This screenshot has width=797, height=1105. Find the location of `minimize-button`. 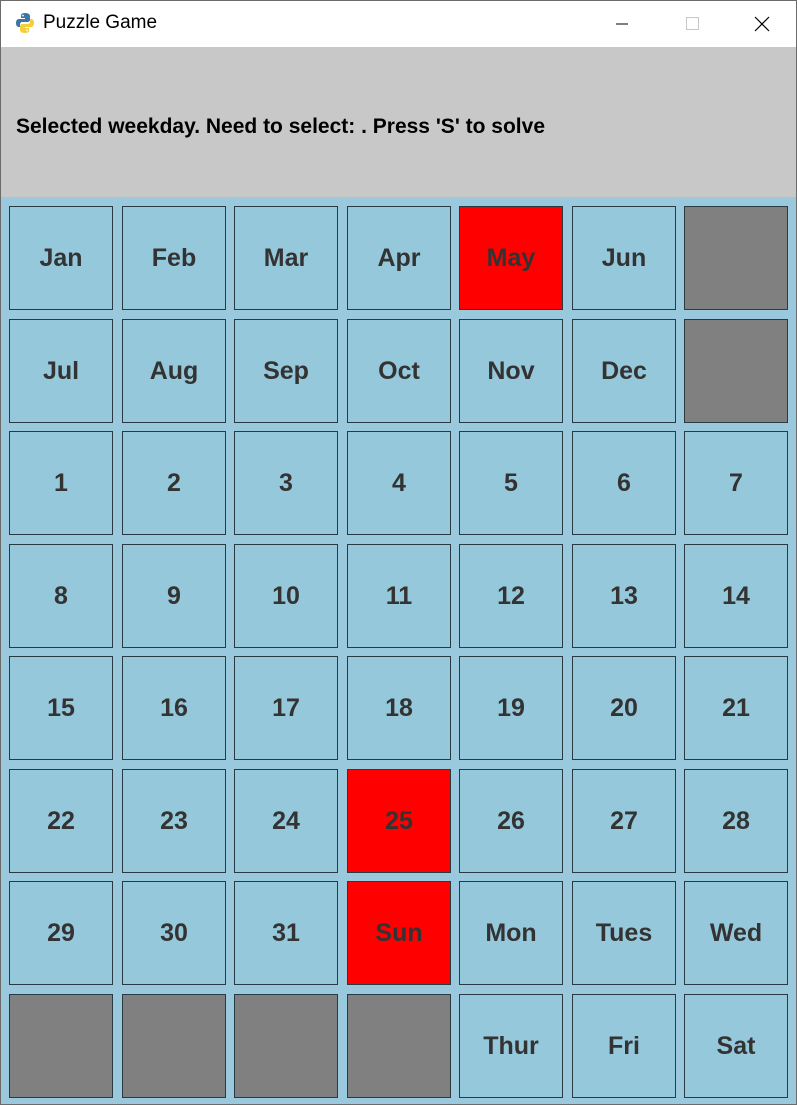

minimize-button is located at coordinates (622, 24).